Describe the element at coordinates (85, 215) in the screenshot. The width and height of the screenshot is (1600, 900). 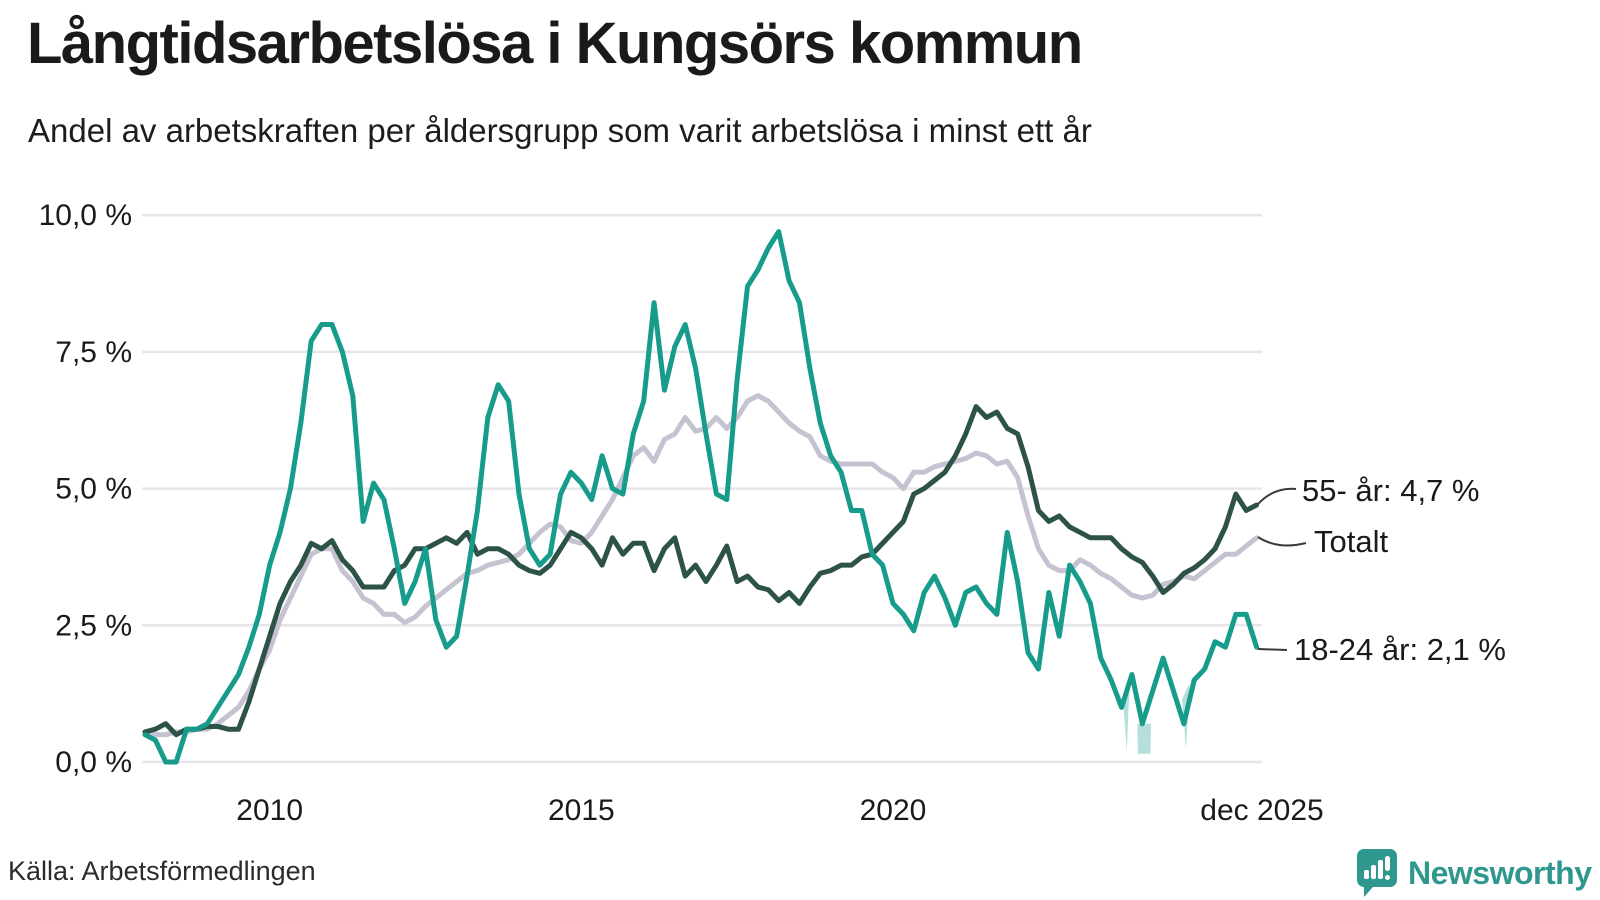
I see `y-axis-tick-label: 10,0 %` at that location.